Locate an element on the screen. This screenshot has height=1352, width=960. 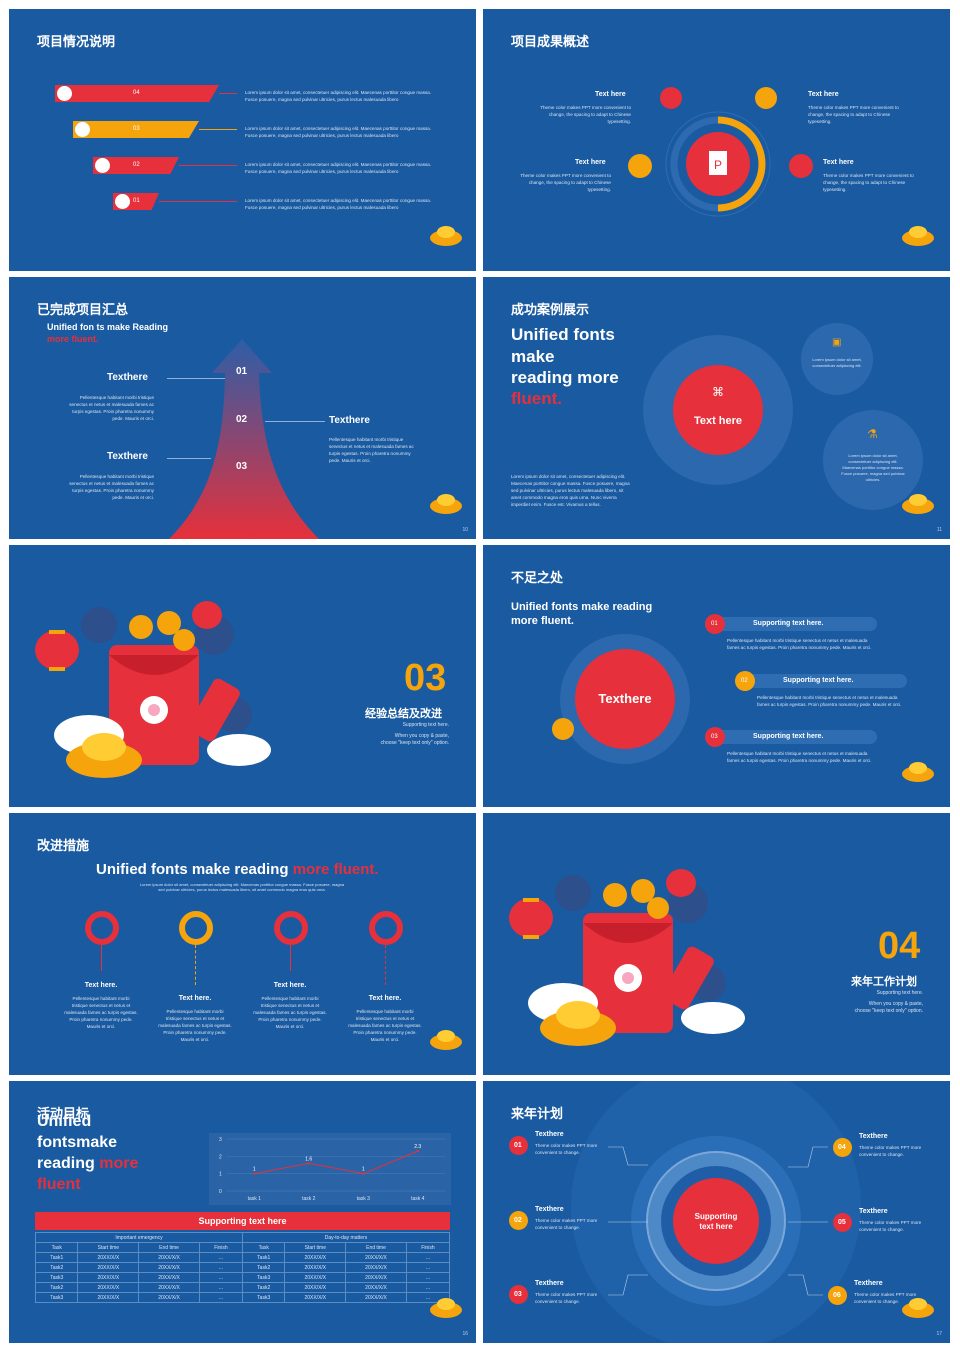
subtitle: Unified fon ts make Reading is located at coordinates (108, 327).